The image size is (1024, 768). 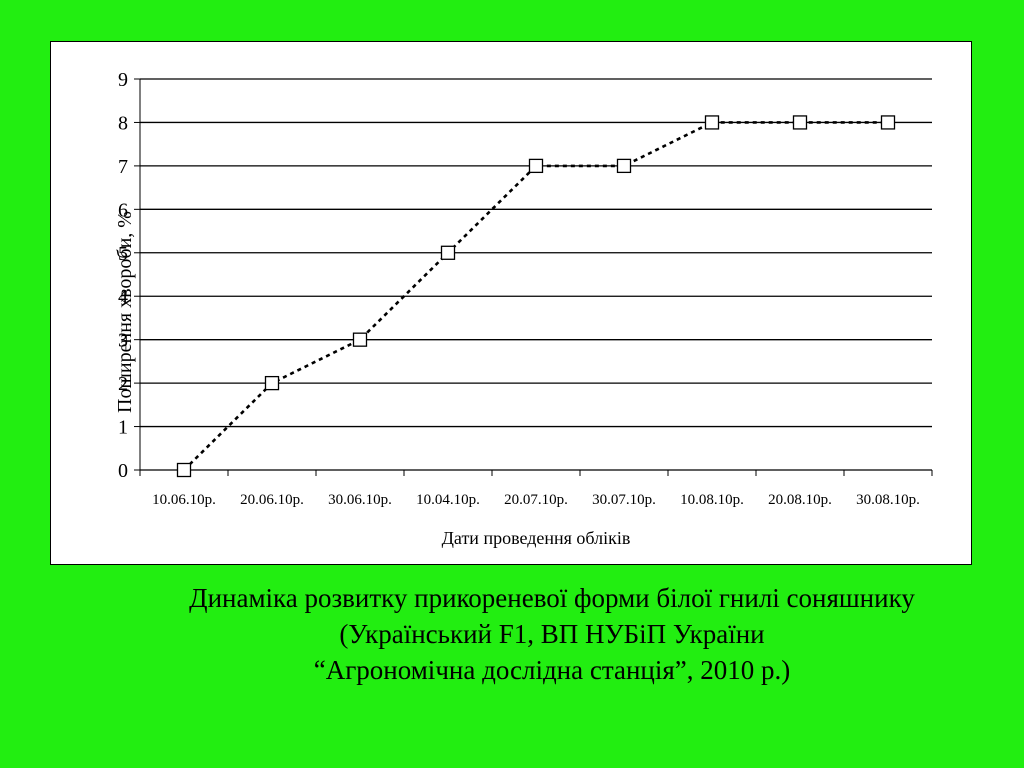 I want to click on y-tick-label: 6, so click(x=123, y=210).